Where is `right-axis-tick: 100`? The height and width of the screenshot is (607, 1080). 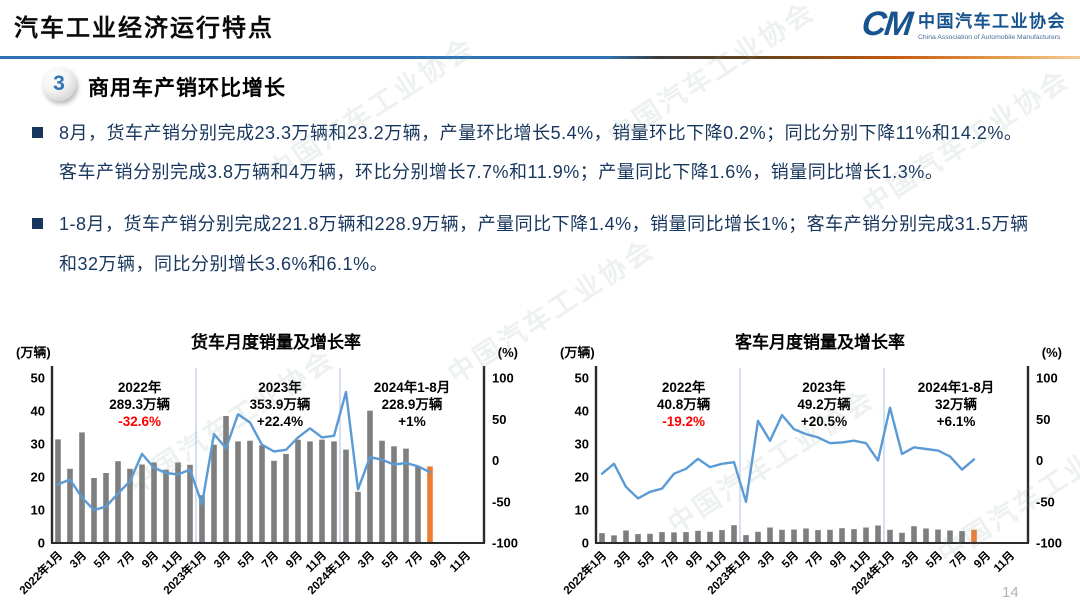 right-axis-tick: 100 is located at coordinates (503, 378).